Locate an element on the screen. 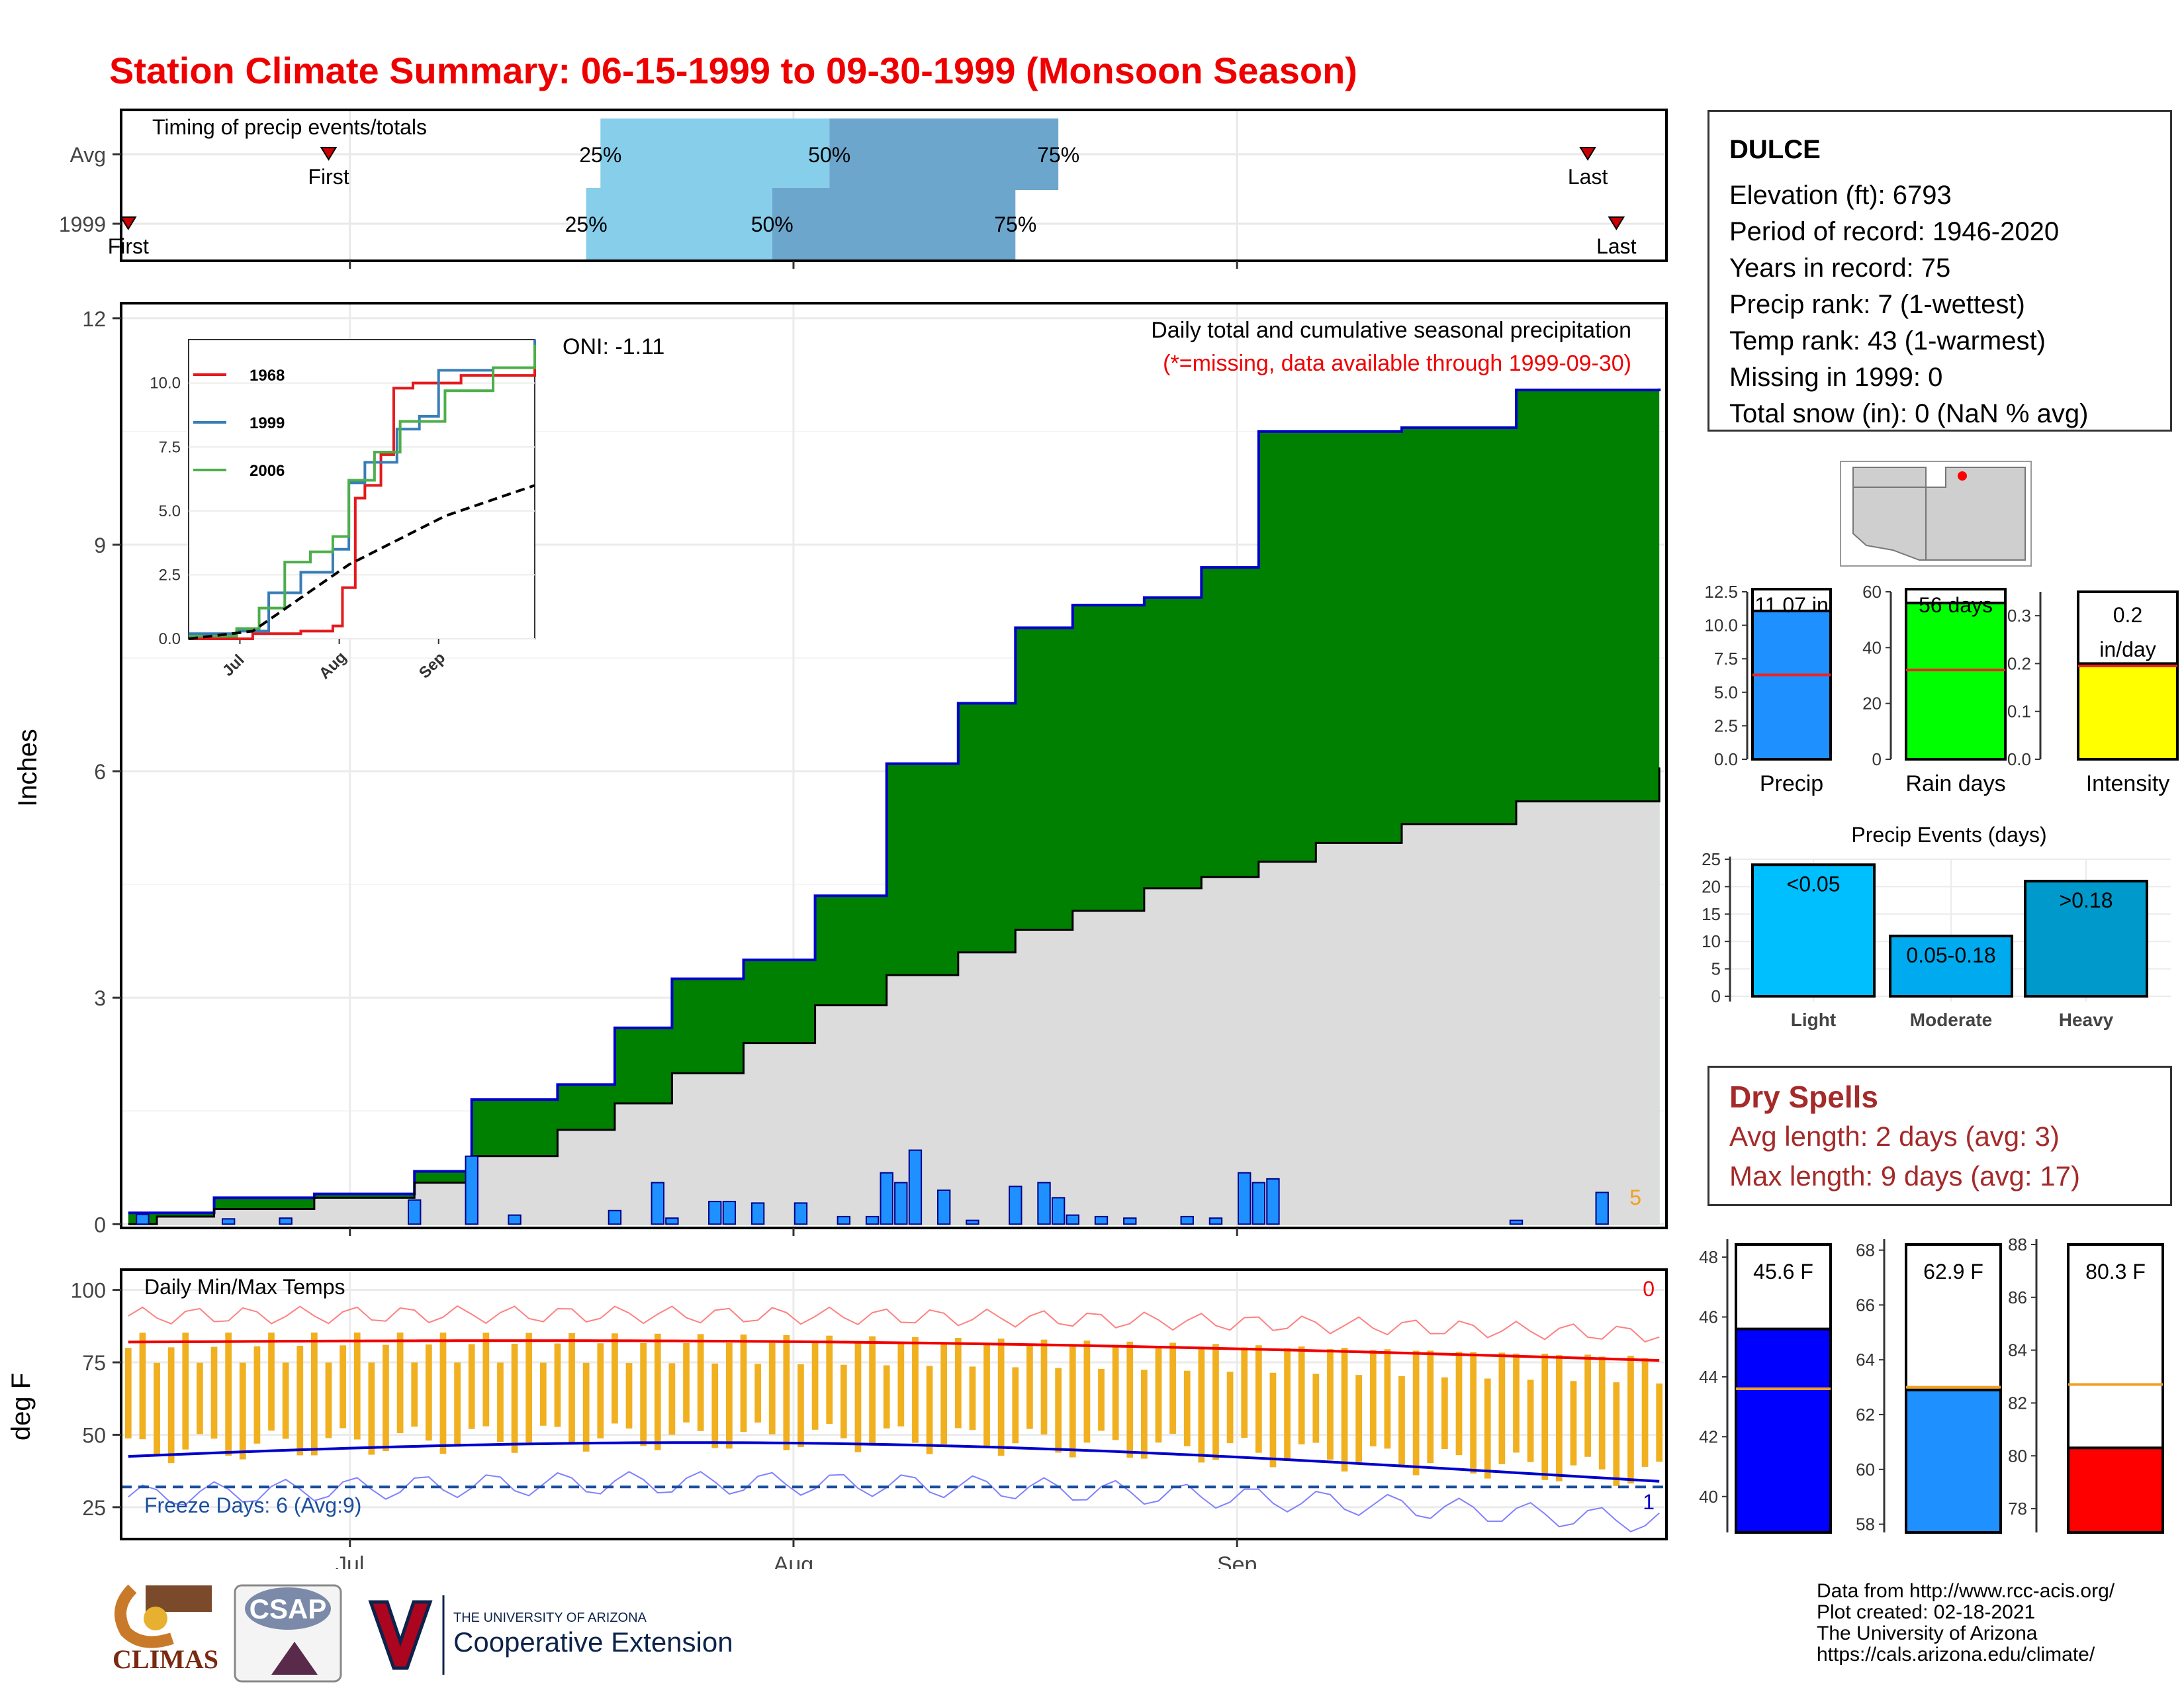 Image resolution: width=2184 pixels, height=1688 pixels. tick-label: 46 is located at coordinates (1709, 1317).